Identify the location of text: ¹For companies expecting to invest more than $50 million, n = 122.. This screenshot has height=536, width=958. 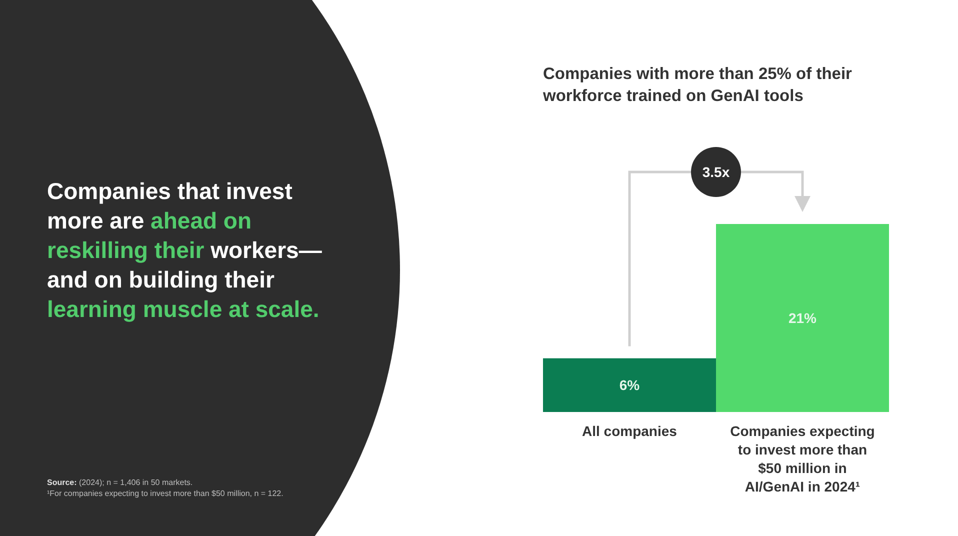
(165, 493).